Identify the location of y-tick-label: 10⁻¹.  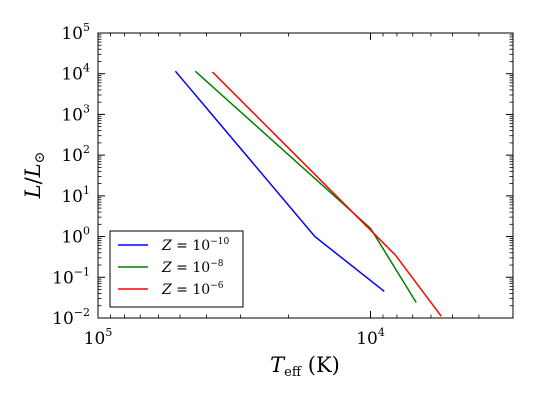
(71, 276).